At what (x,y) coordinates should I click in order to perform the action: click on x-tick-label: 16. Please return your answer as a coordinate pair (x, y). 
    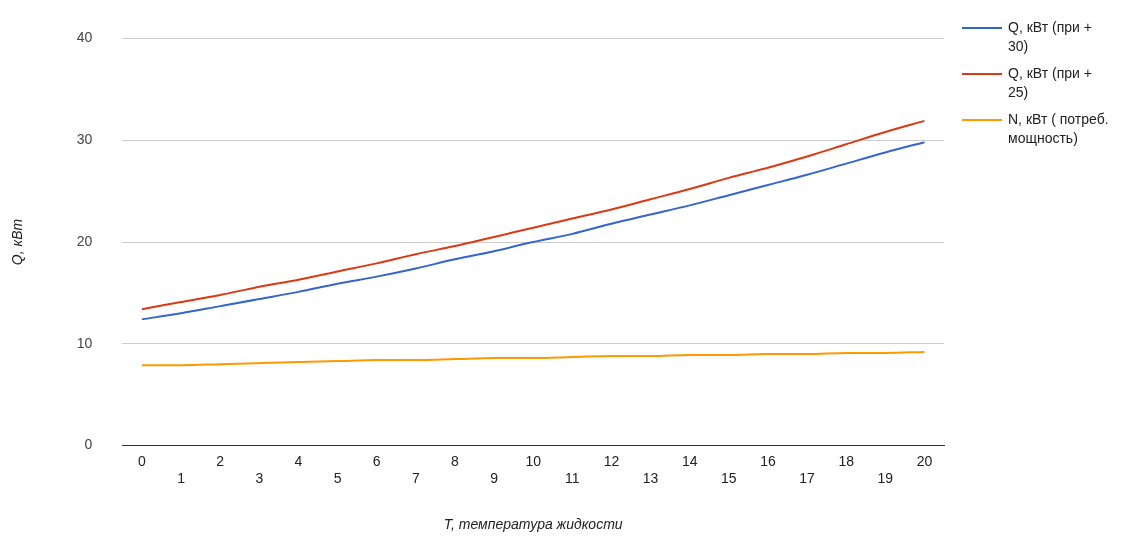
    Looking at the image, I should click on (768, 460).